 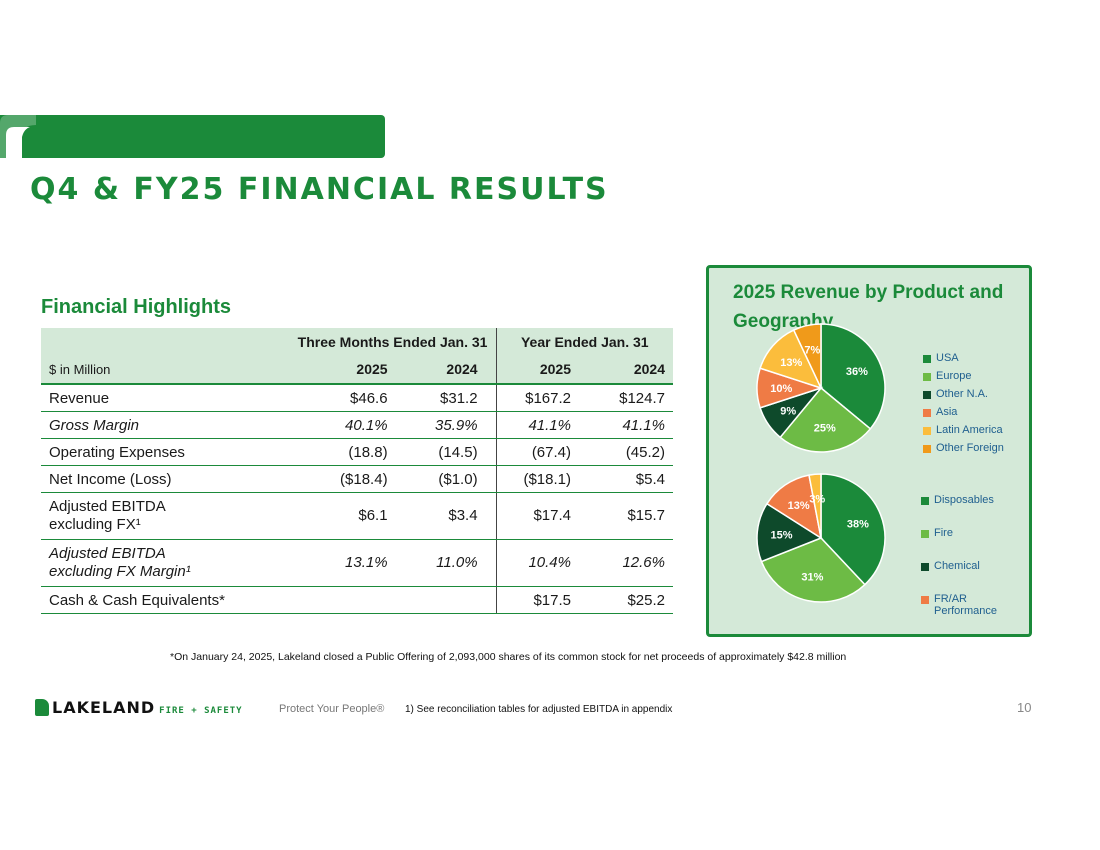 What do you see at coordinates (626, 479) in the screenshot?
I see `table-cell: $5.4` at bounding box center [626, 479].